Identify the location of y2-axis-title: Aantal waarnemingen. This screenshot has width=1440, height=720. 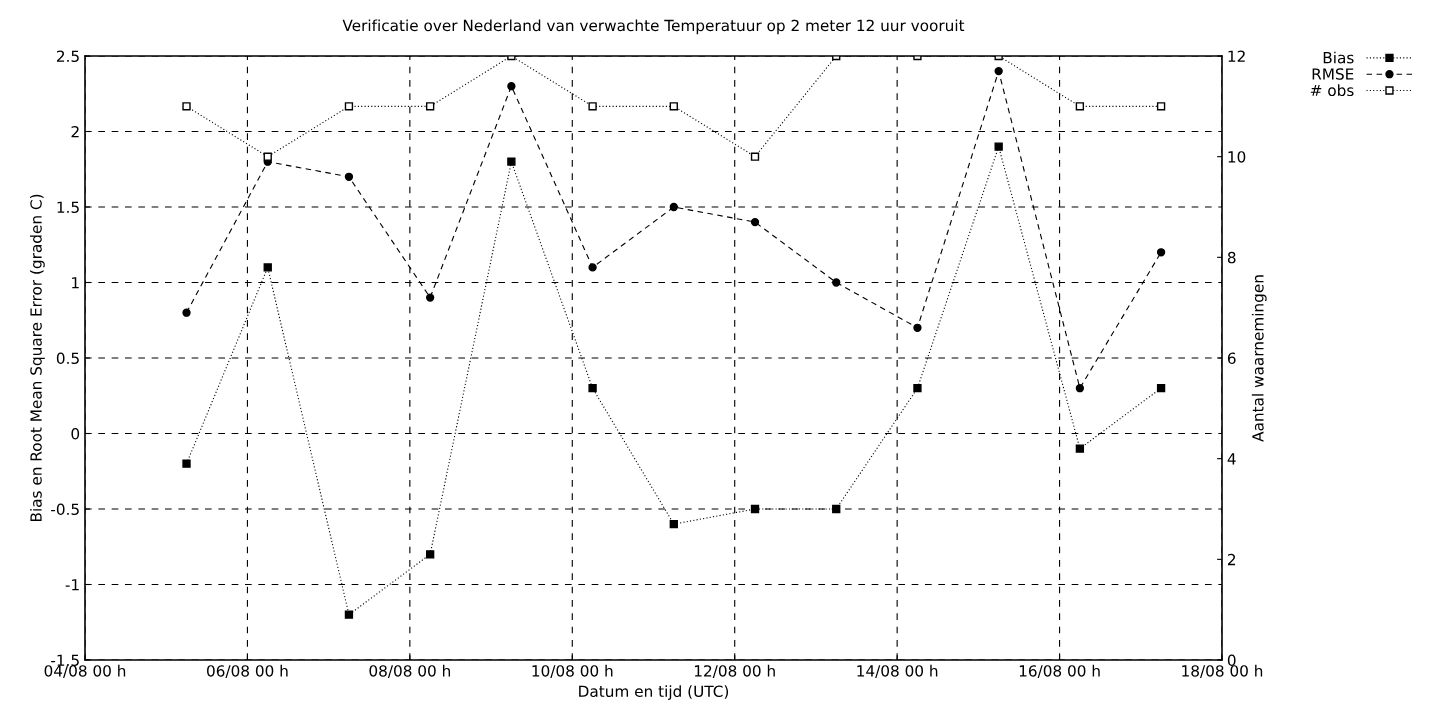
(1259, 358).